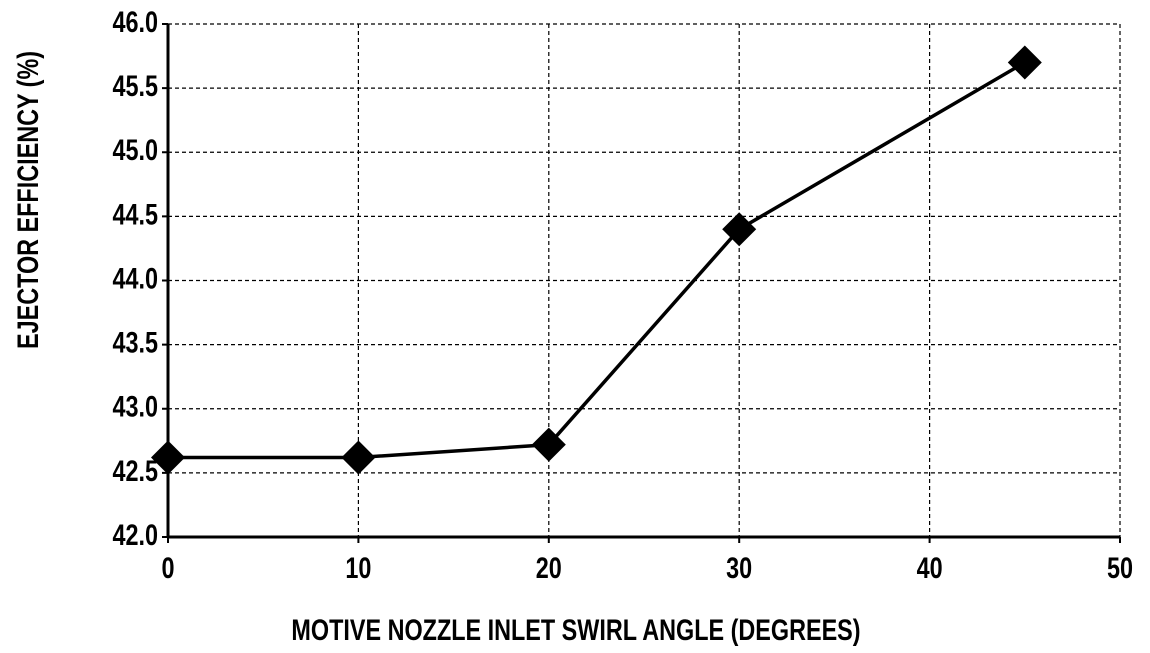 The width and height of the screenshot is (1150, 653). I want to click on x-tick-label: 50, so click(1120, 567).